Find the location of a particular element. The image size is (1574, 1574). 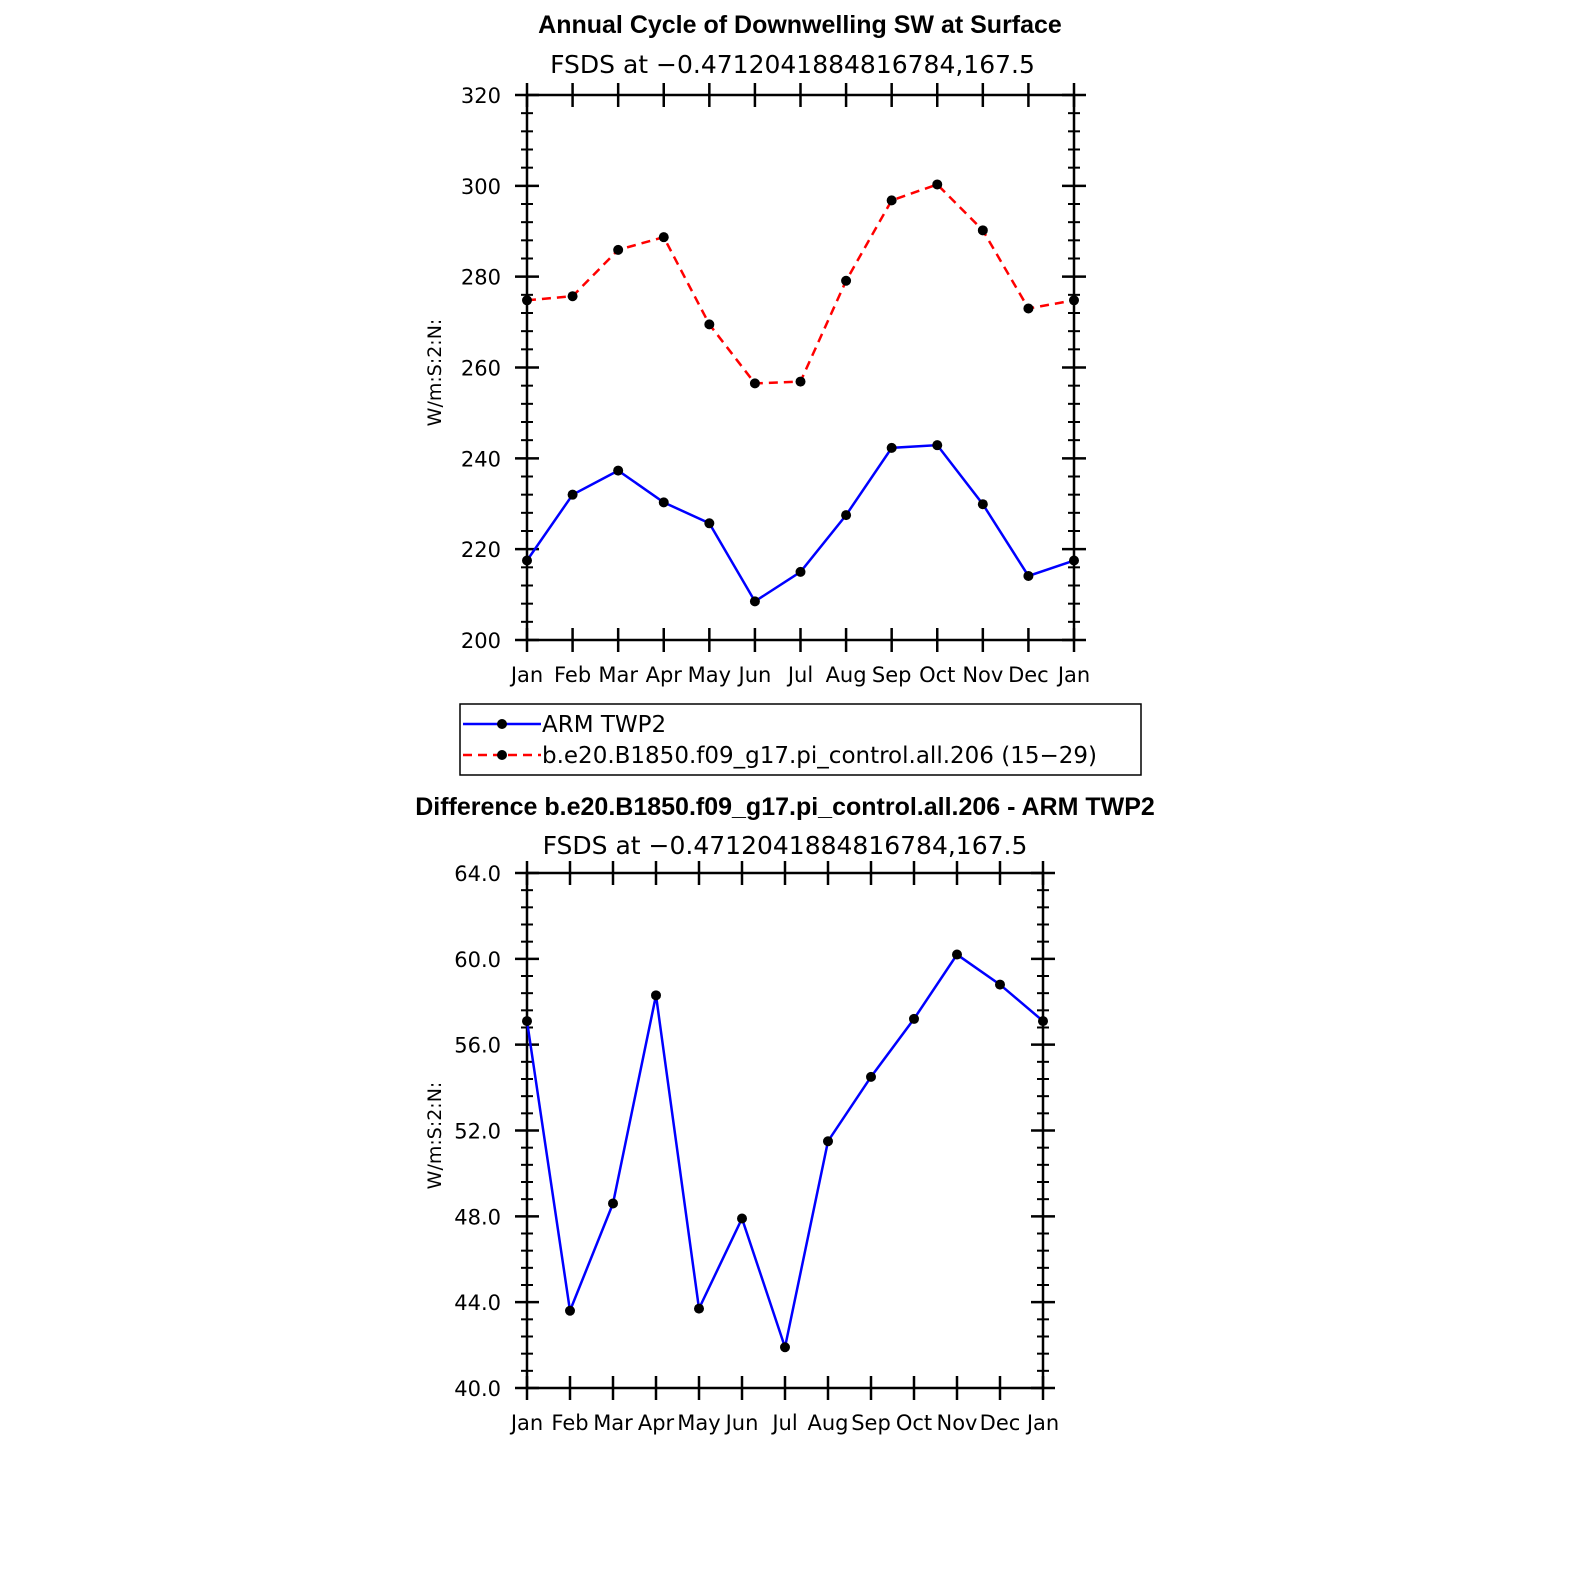

y-tick-label: 200 is located at coordinates (481, 641).